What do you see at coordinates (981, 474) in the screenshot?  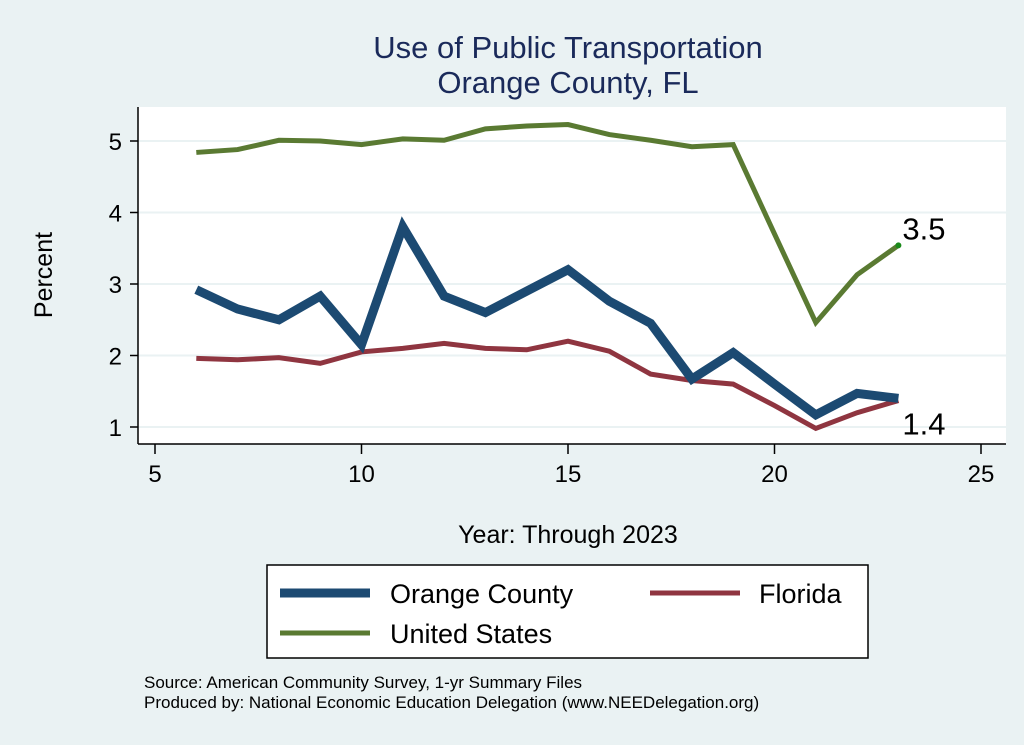 I see `x-tick-label: 25` at bounding box center [981, 474].